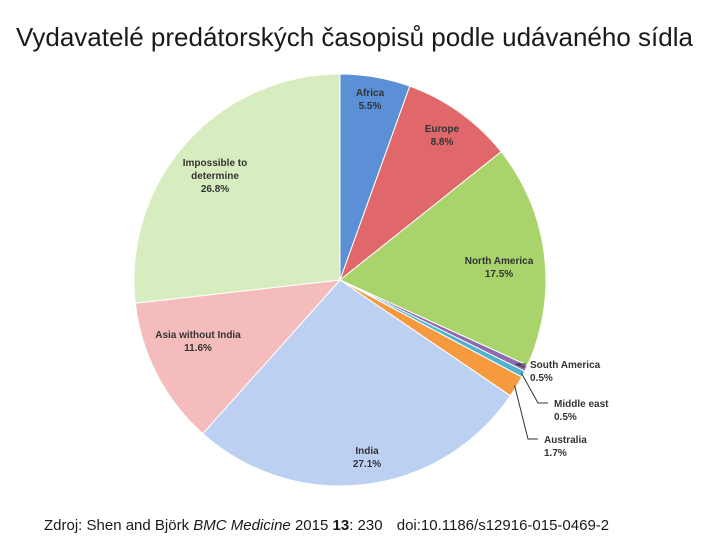 The height and width of the screenshot is (540, 720). I want to click on slice-label-europe: Europe, so click(442, 129).